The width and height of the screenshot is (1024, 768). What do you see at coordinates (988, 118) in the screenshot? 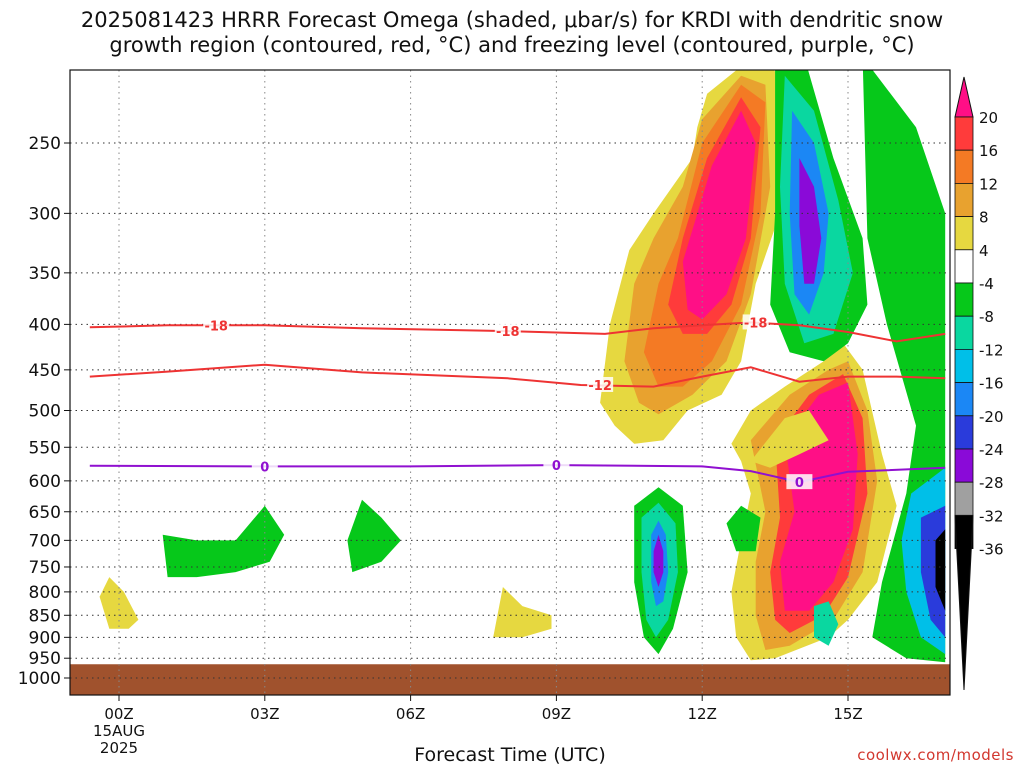
I see `colorbar-tick-label: 20` at bounding box center [988, 118].